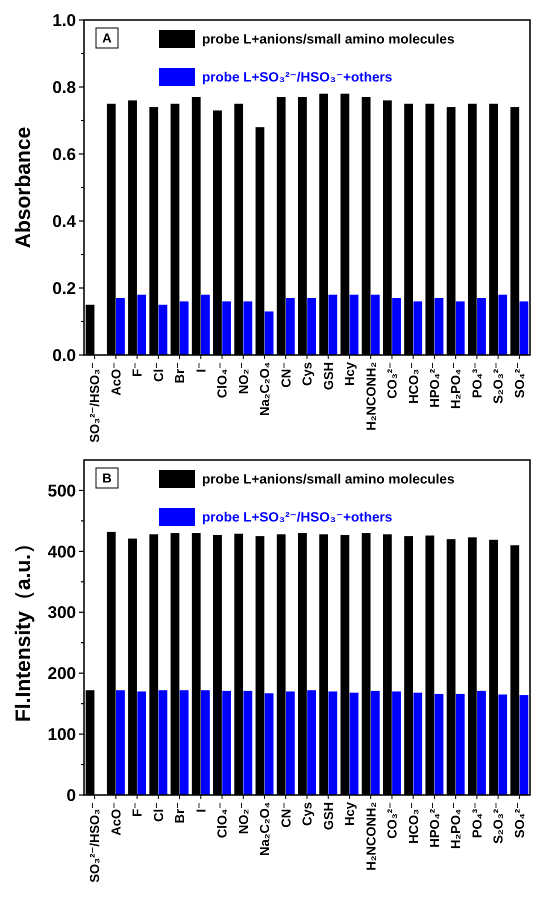  What do you see at coordinates (62, 674) in the screenshot?
I see `y-tick-label: 200` at bounding box center [62, 674].